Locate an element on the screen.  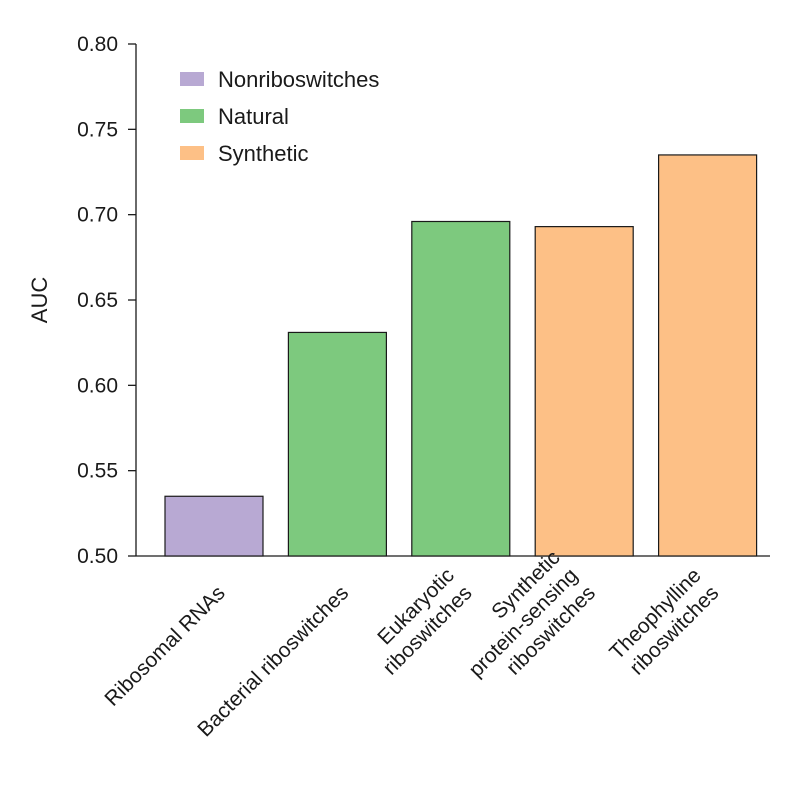
x-tick-label: Ribosomal RNAs is located at coordinates (164, 646).